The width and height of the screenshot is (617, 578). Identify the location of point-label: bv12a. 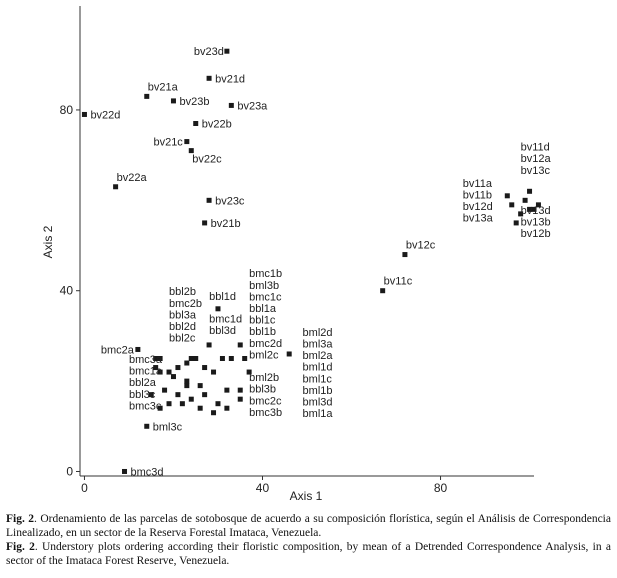
(536, 159).